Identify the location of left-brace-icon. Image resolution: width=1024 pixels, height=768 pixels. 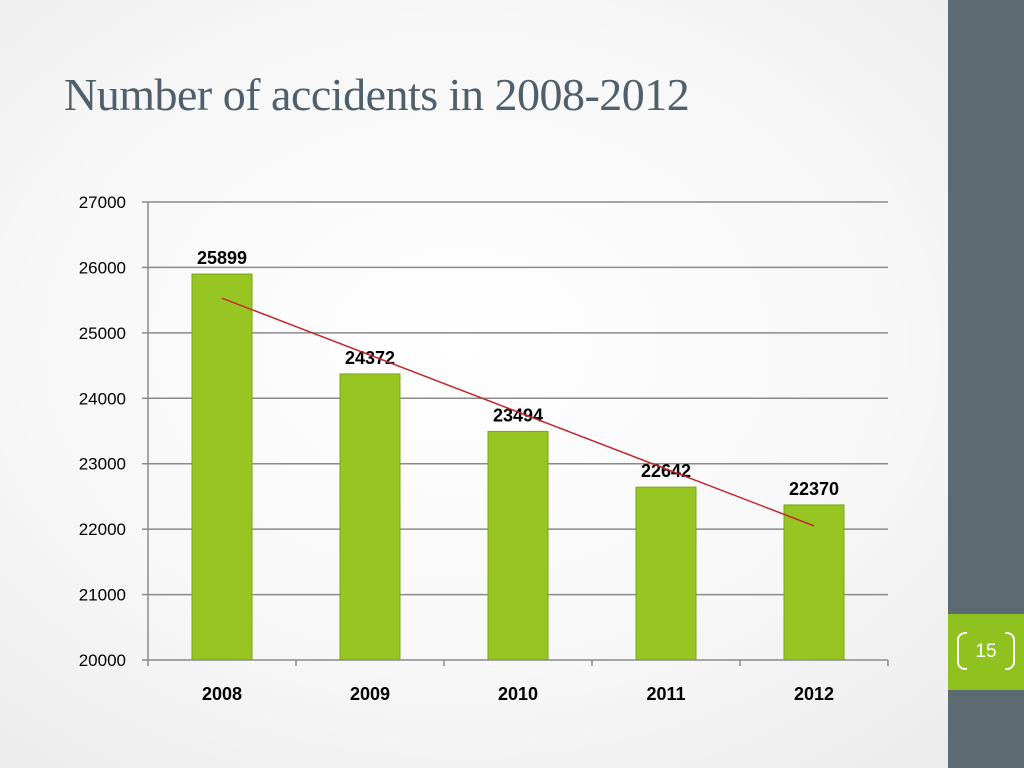
(962, 651).